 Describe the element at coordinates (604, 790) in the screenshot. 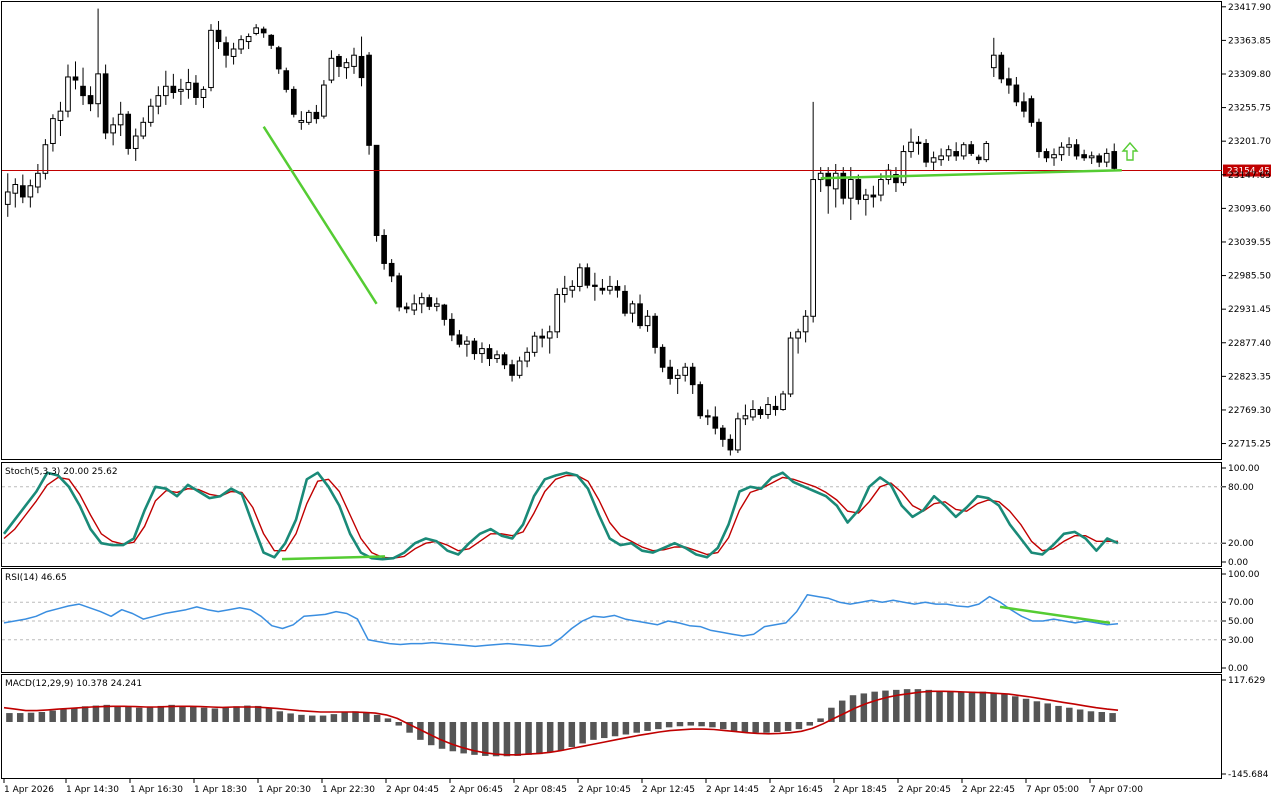

I see `time-tick-label: 2 Apr 10:45` at that location.